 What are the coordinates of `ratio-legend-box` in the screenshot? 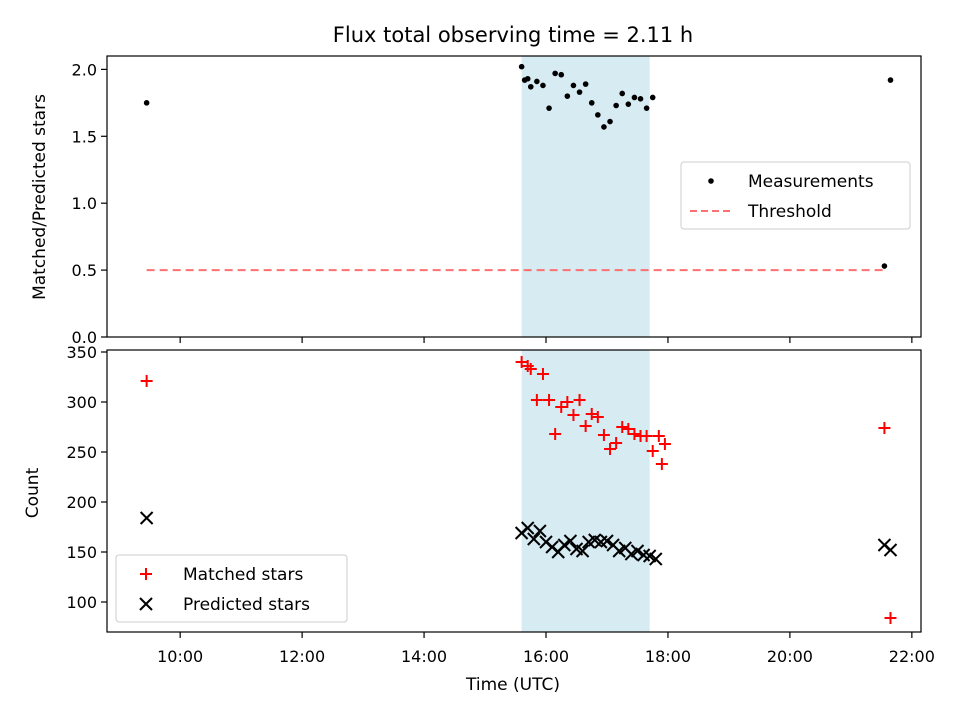 It's located at (795, 195).